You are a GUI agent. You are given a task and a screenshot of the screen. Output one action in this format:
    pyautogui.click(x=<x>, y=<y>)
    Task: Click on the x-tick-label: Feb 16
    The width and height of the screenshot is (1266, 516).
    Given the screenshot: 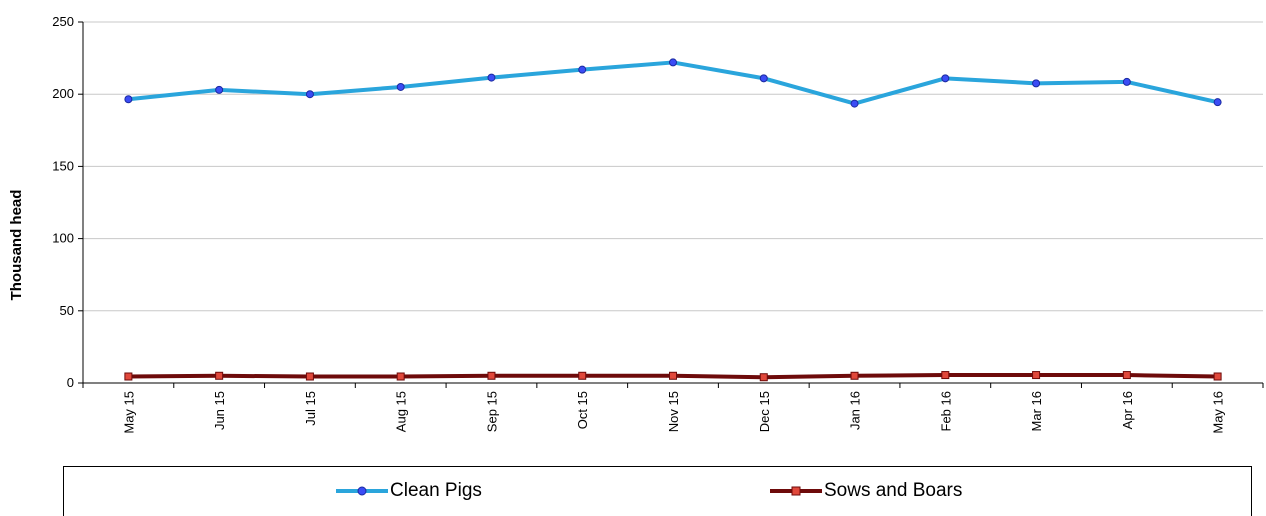 What is the action you would take?
    pyautogui.click(x=945, y=411)
    